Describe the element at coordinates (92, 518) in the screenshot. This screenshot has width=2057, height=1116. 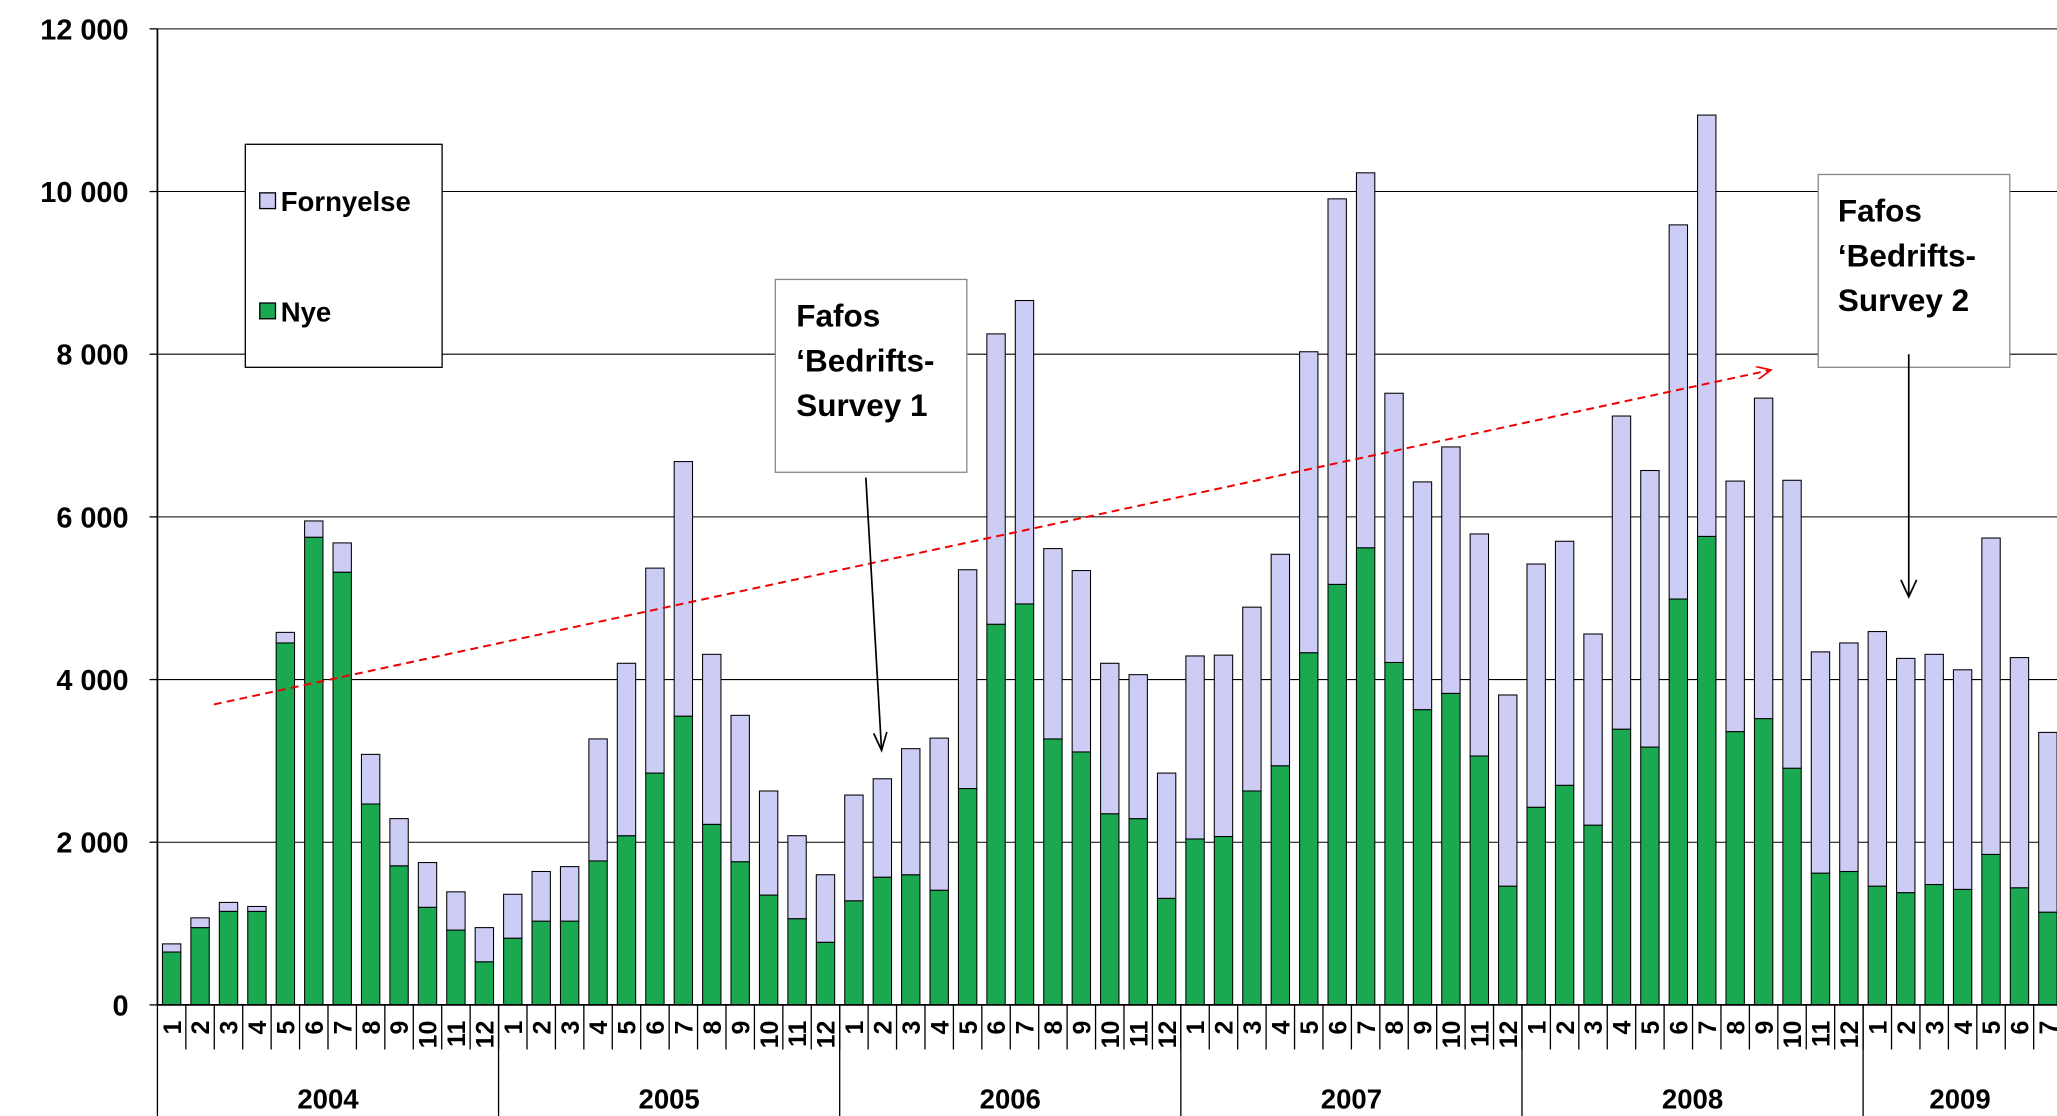
I see `y-tick-label: 6 000` at that location.